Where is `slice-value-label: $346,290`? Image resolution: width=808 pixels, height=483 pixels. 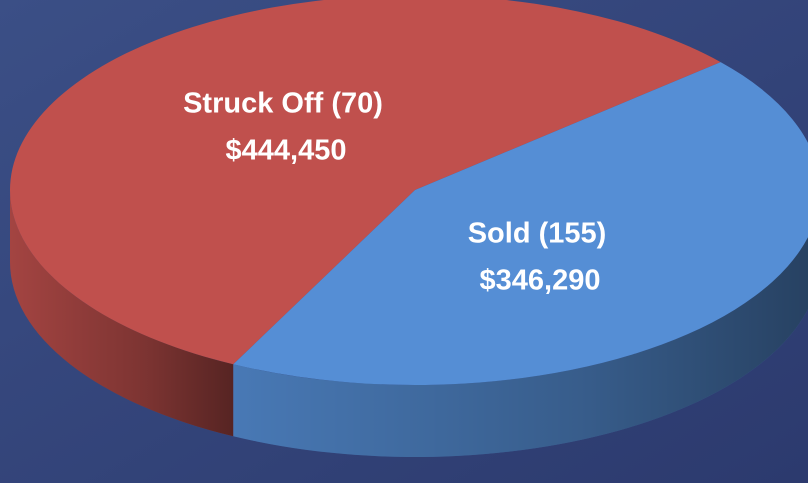
slice-value-label: $346,290 is located at coordinates (540, 281).